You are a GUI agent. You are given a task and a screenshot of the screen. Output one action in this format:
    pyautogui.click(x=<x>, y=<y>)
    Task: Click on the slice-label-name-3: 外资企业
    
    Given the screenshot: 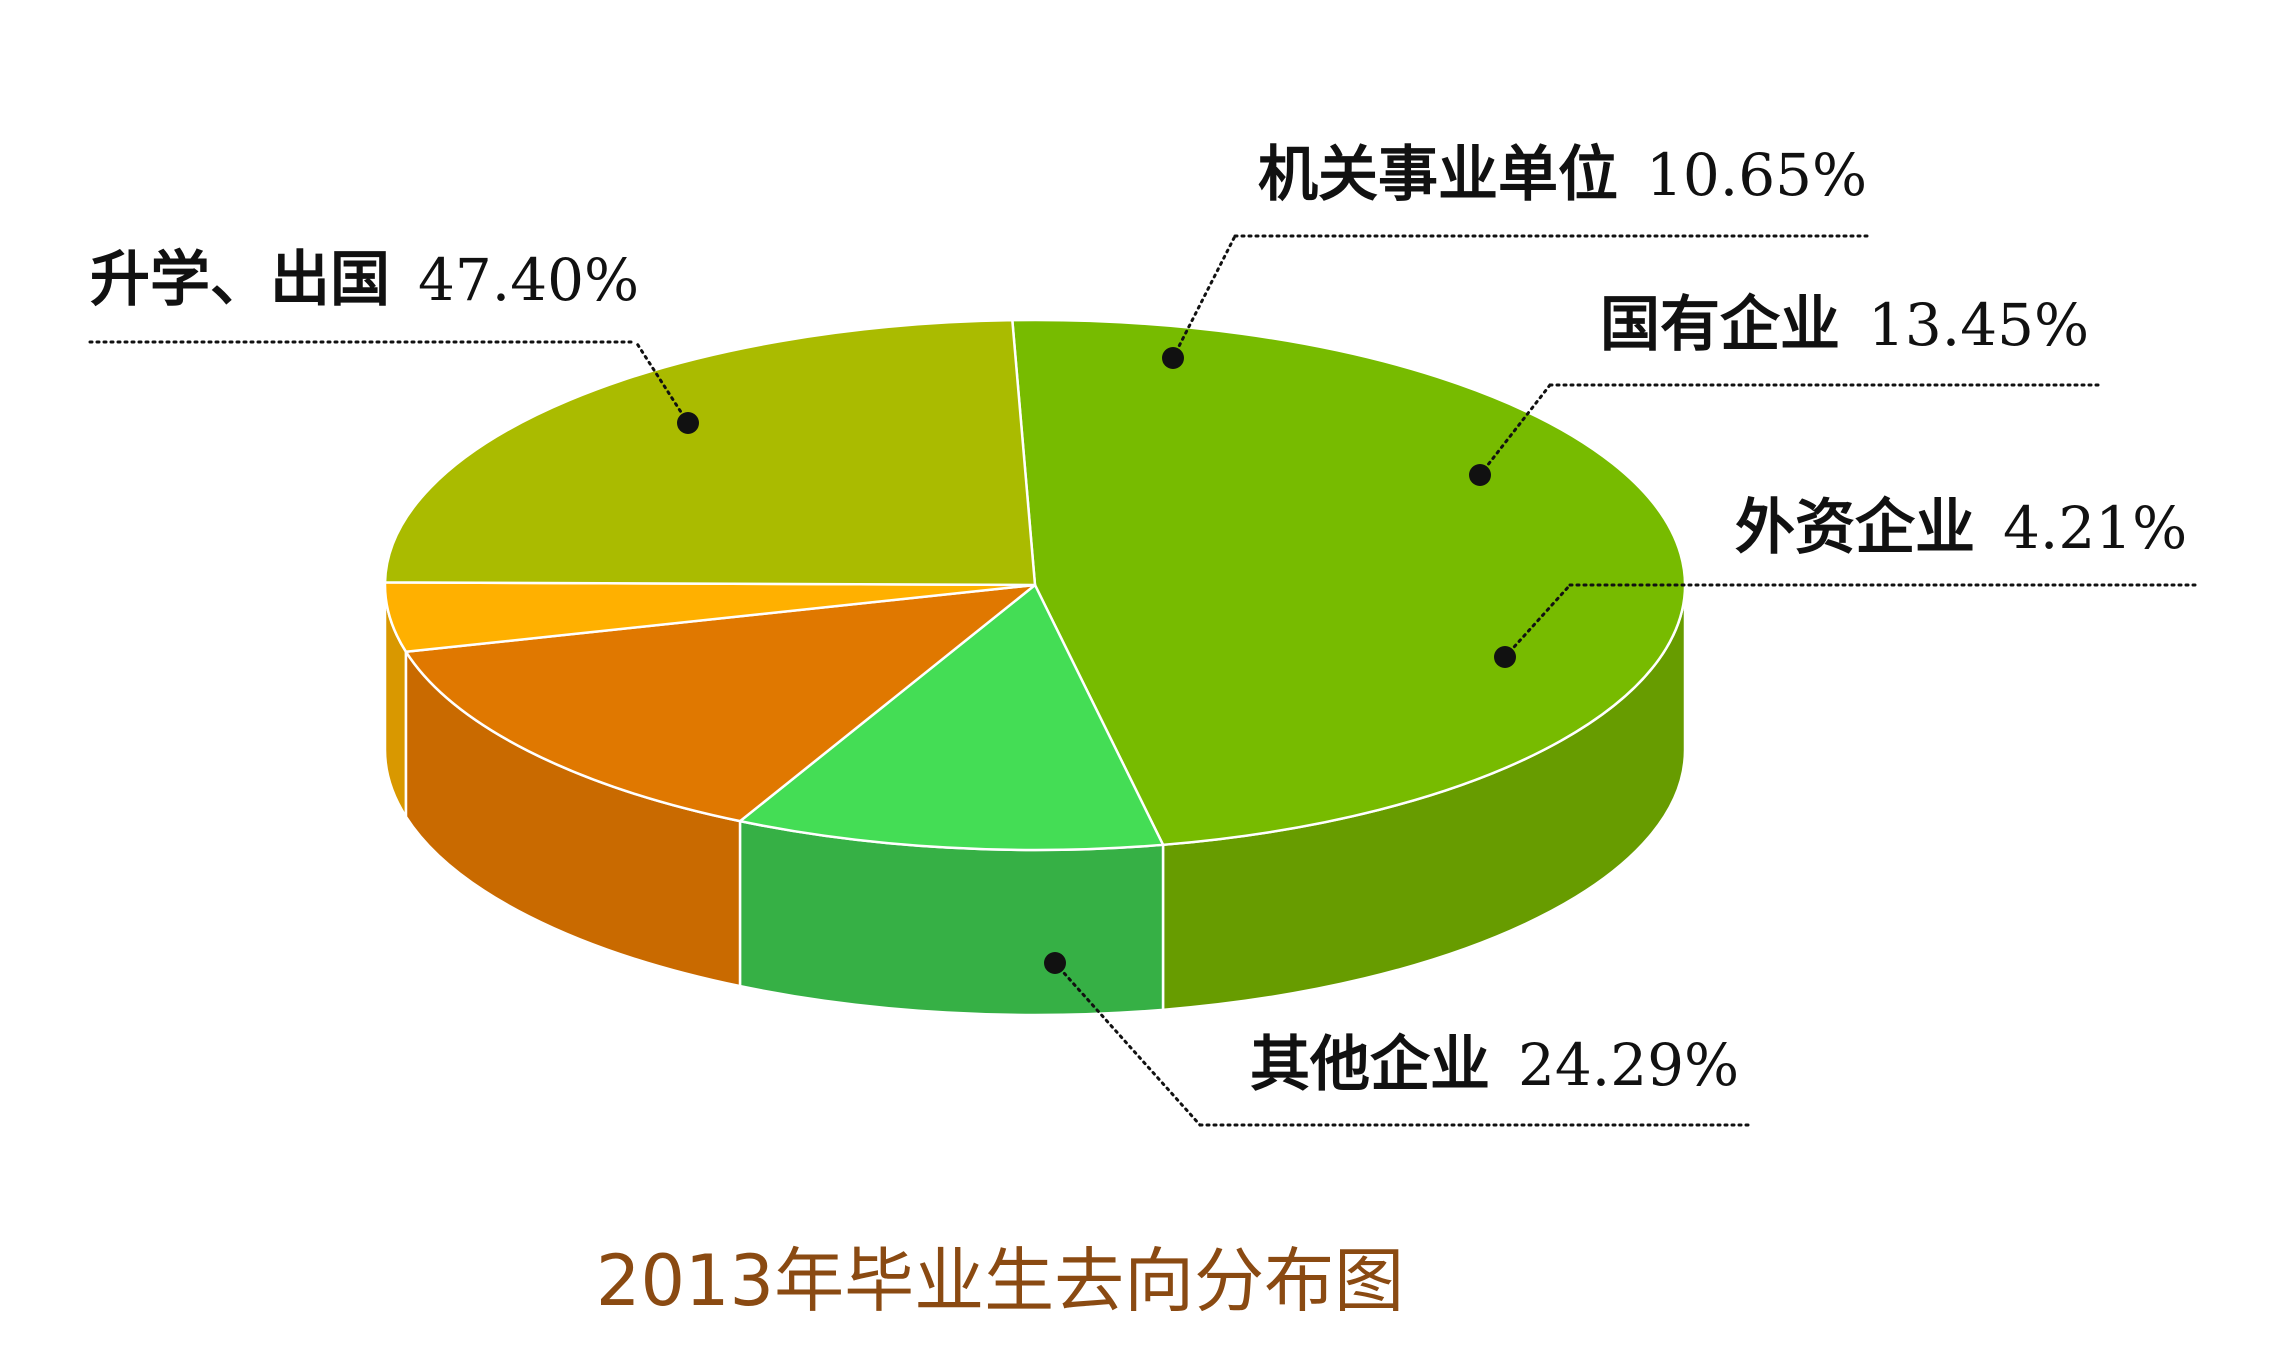 What is the action you would take?
    pyautogui.click(x=1855, y=528)
    